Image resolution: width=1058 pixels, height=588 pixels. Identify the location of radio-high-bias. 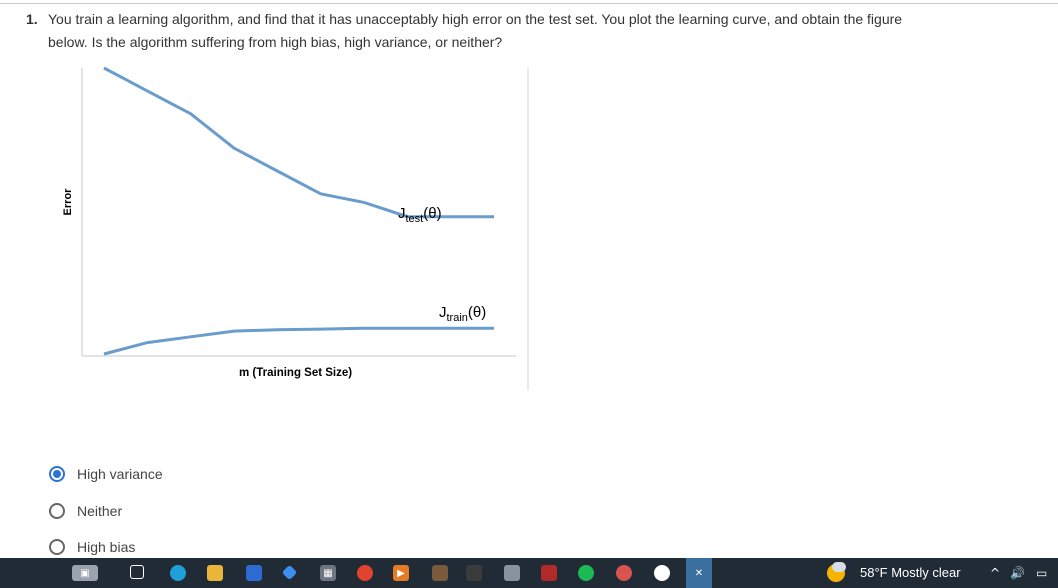
(57, 547).